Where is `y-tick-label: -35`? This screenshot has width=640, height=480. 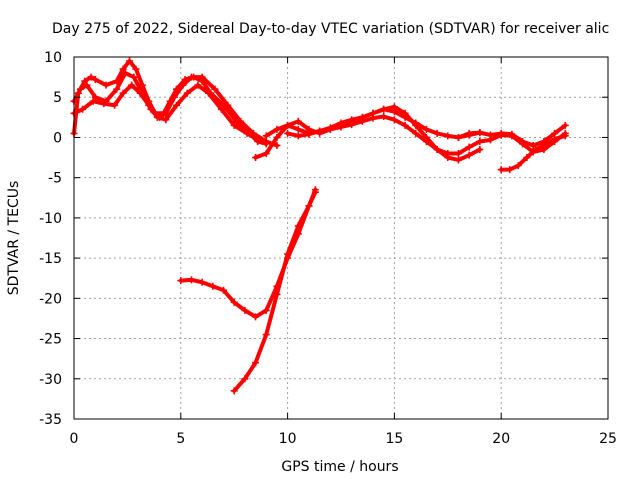 y-tick-label: -35 is located at coordinates (50, 420).